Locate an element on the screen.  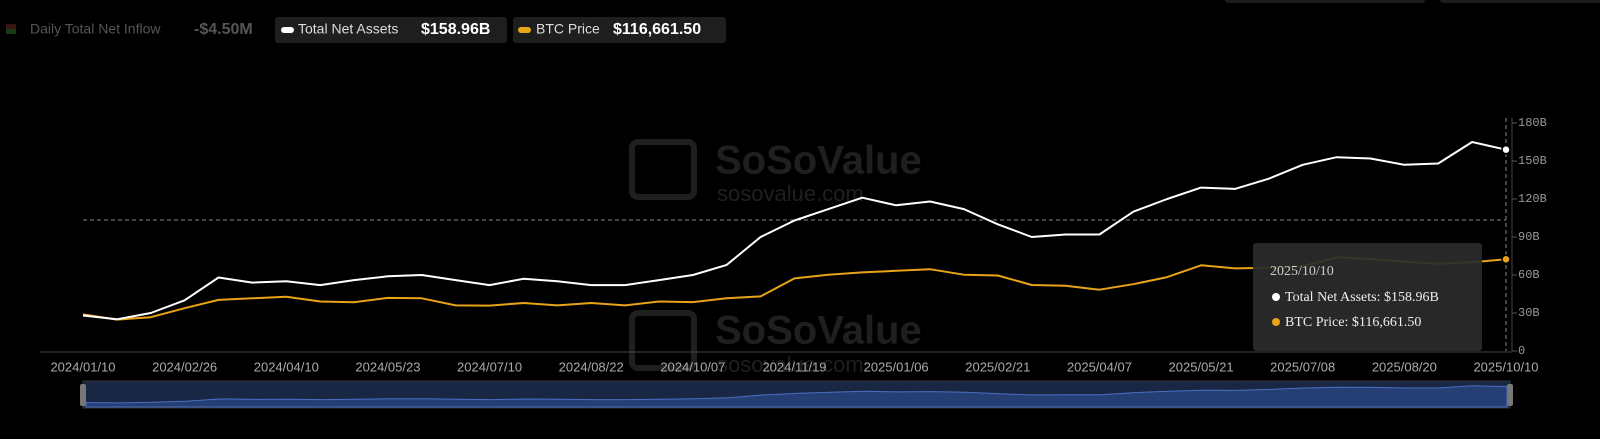
x-tick-label: 2024/07/10 is located at coordinates (489, 366).